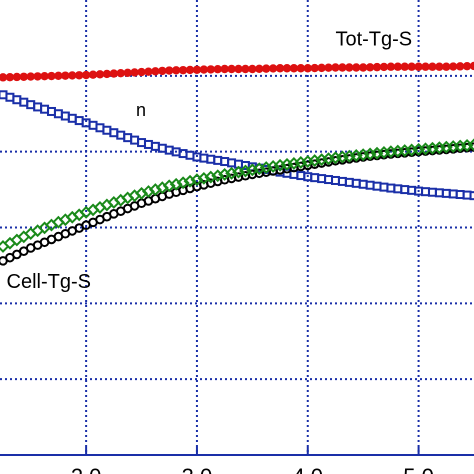 The width and height of the screenshot is (474, 474). Describe the element at coordinates (373, 40) in the screenshot. I see `annotation-tot-tg-s: Tot-Tg-S` at that location.